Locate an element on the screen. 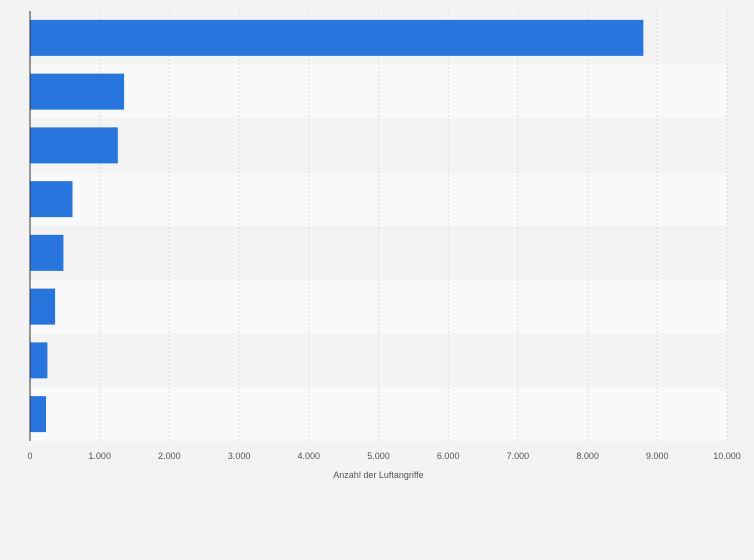 This screenshot has height=560, width=754. x-tick-label: 0 is located at coordinates (29, 456).